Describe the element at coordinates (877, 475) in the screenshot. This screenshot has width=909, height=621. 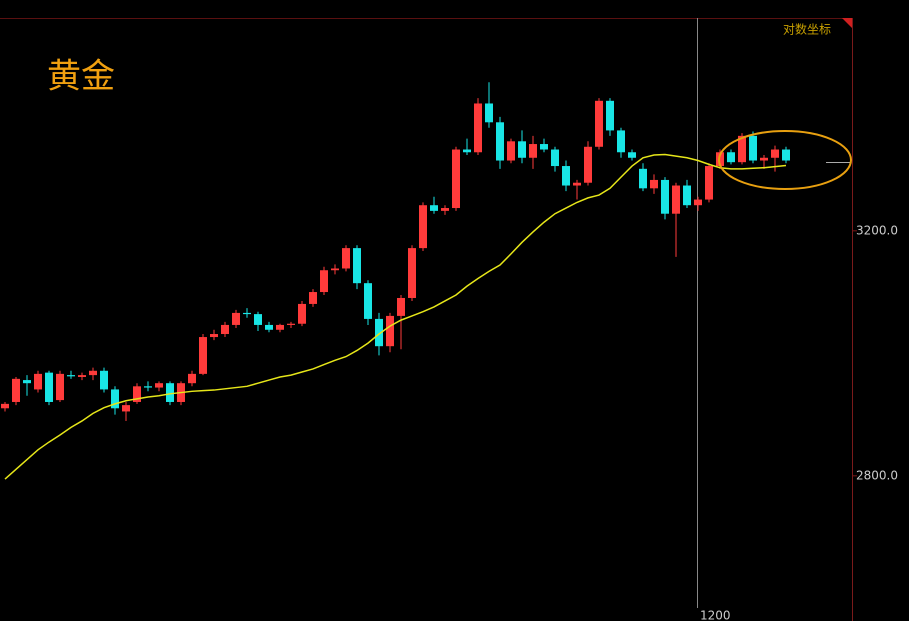
I see `y-tick-label: 2800.0` at that location.